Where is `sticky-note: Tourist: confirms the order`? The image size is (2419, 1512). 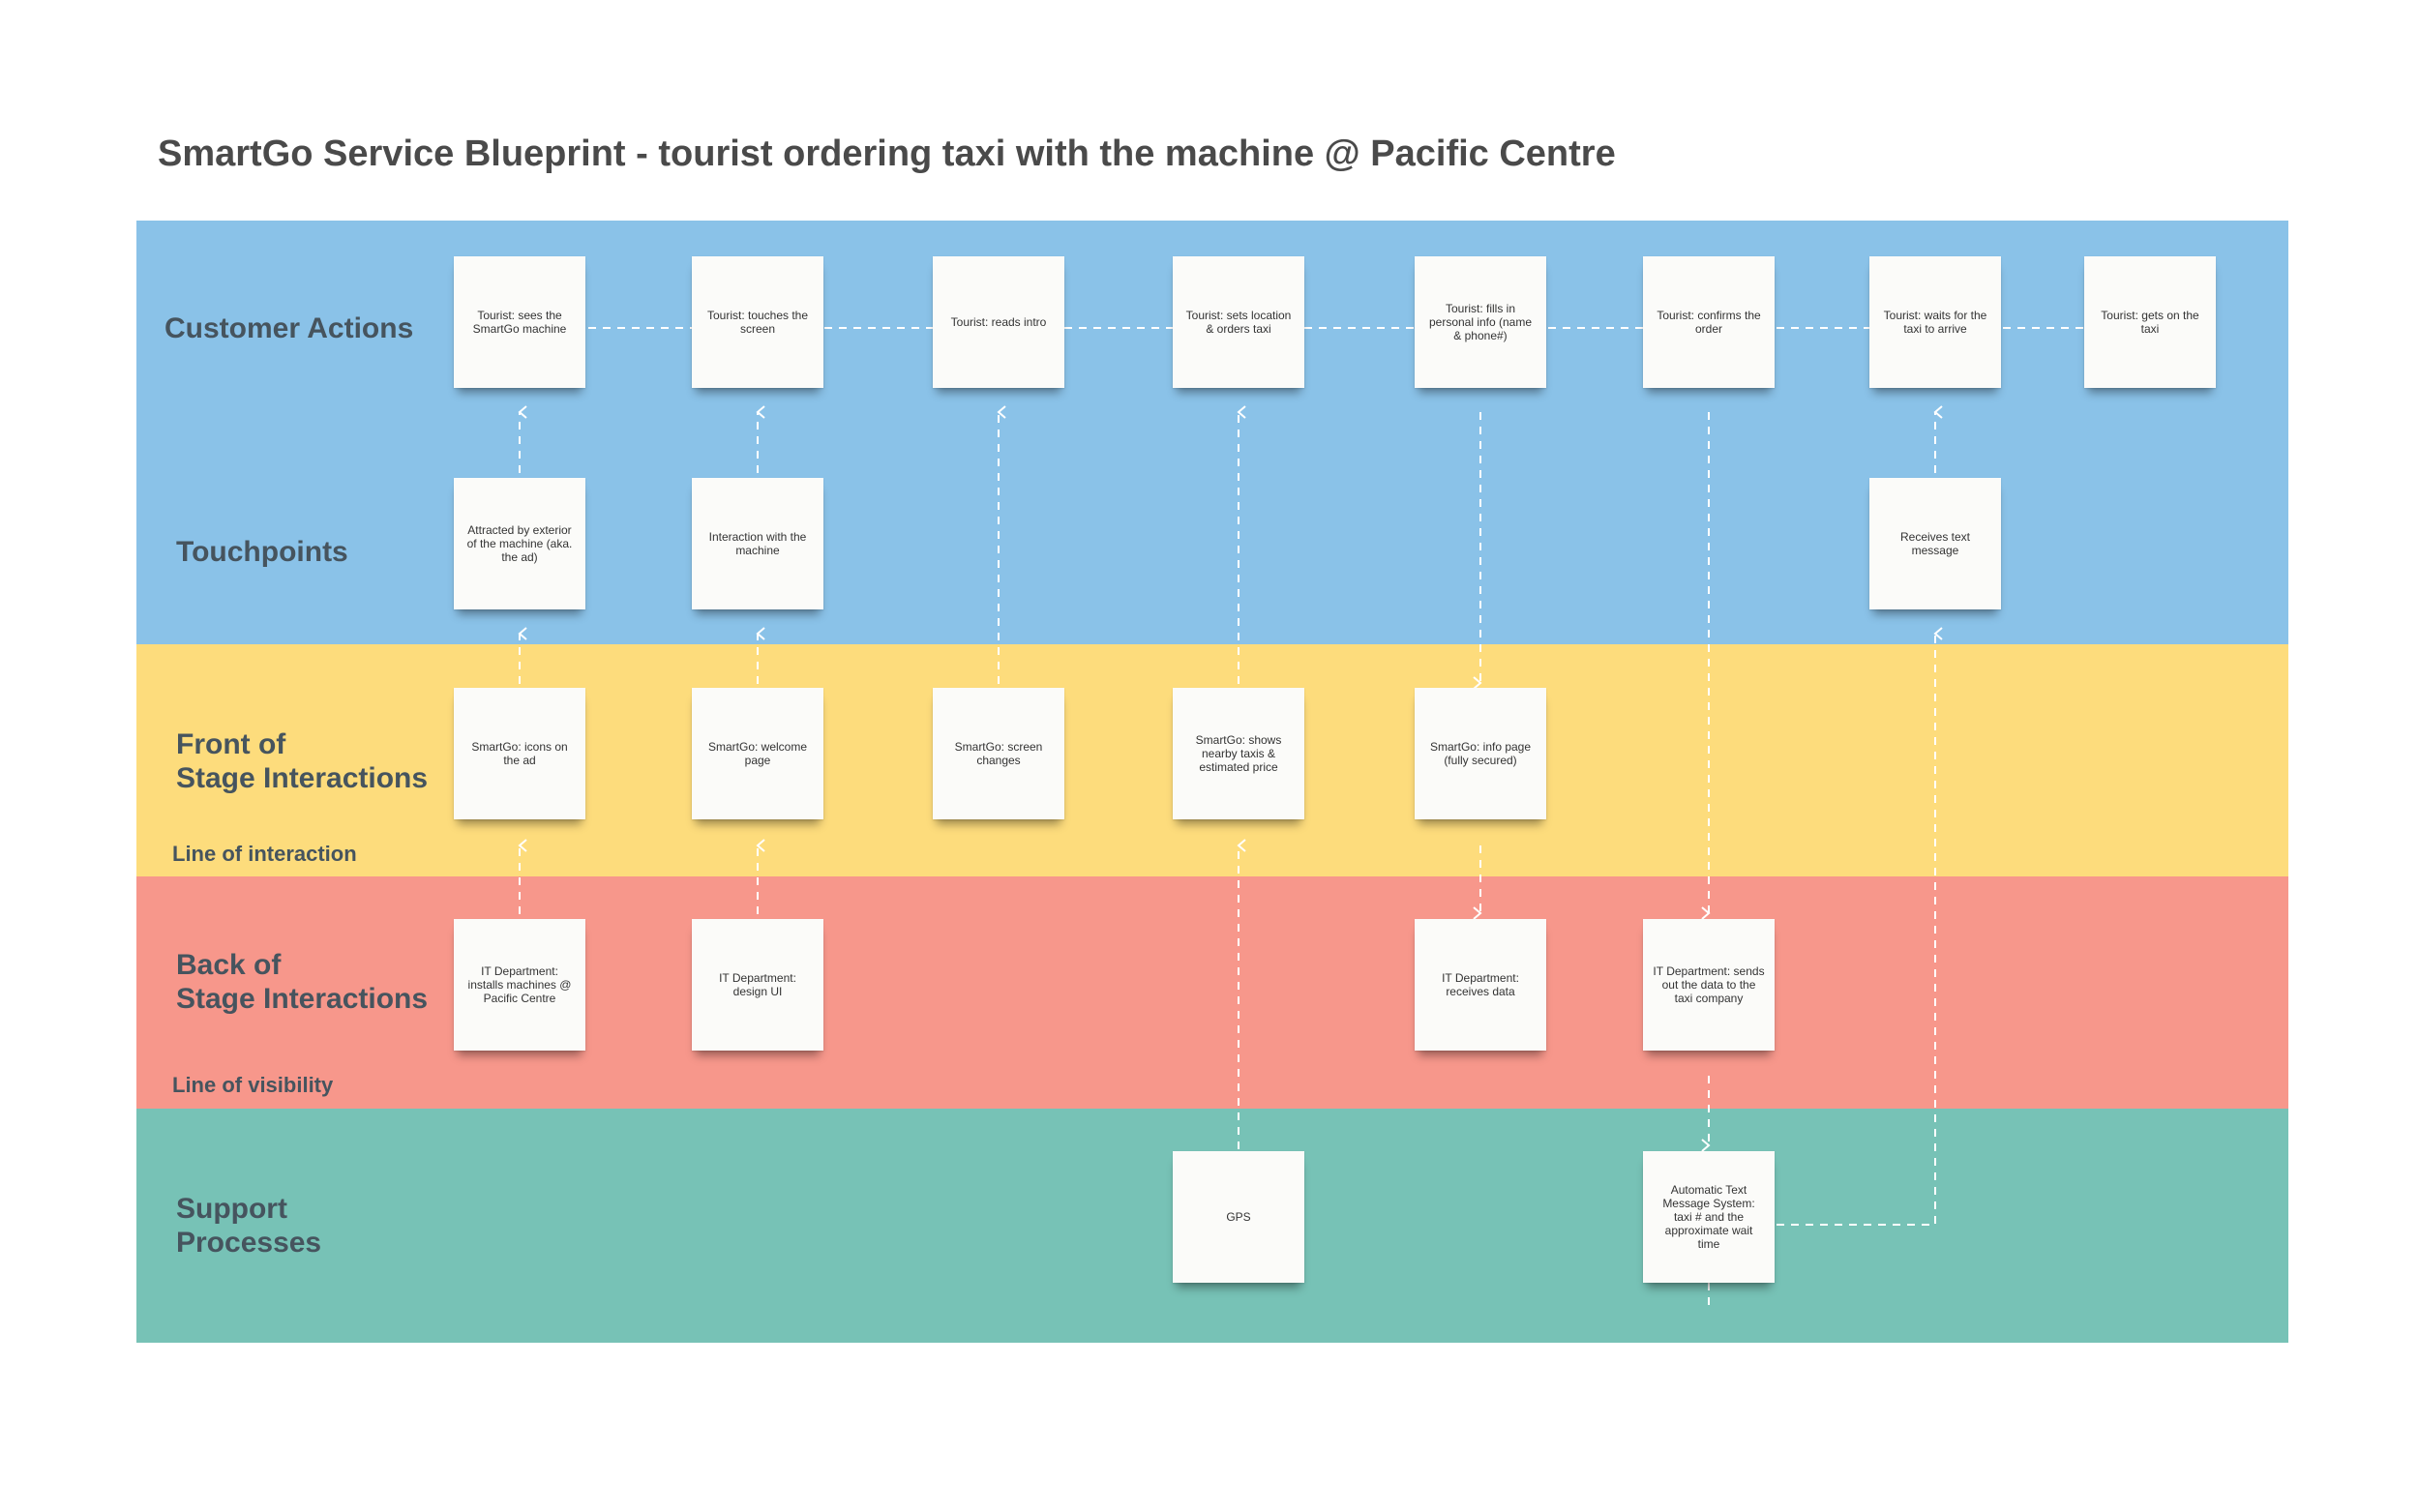
sticky-note: Tourist: confirms the order is located at coordinates (1709, 322).